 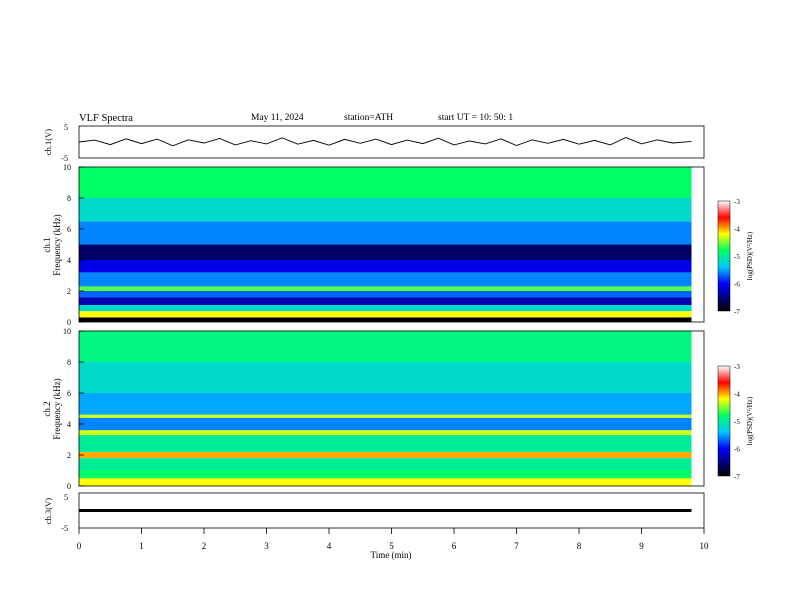 I want to click on ch2-colorbar-label: log(PSD)(V²/Hz), so click(x=750, y=420).